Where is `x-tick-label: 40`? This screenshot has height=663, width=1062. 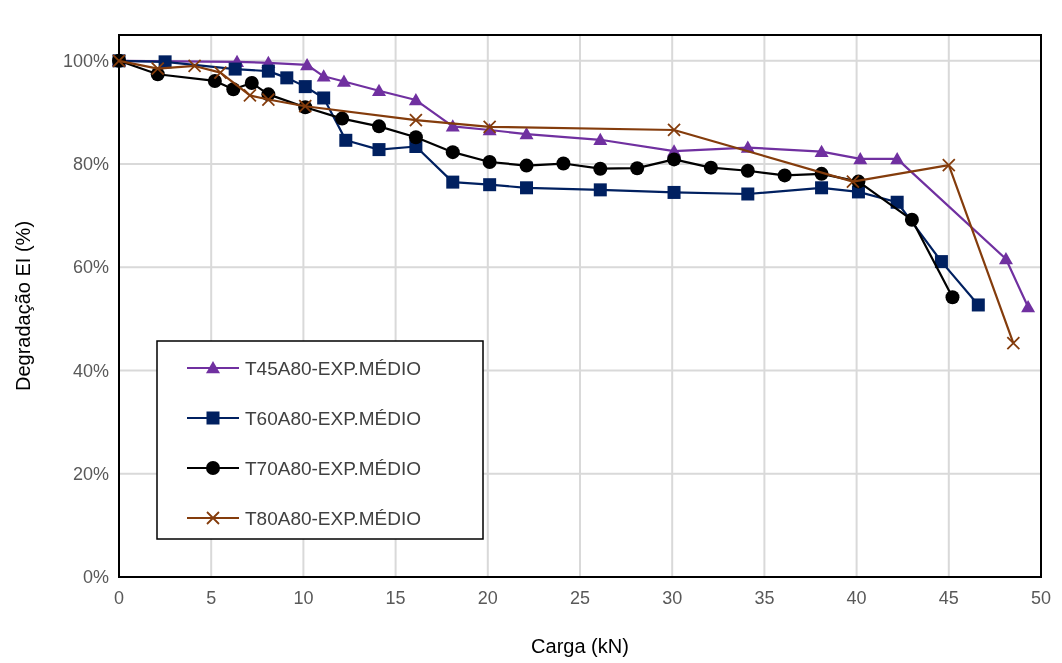 x-tick-label: 40 is located at coordinates (856, 598).